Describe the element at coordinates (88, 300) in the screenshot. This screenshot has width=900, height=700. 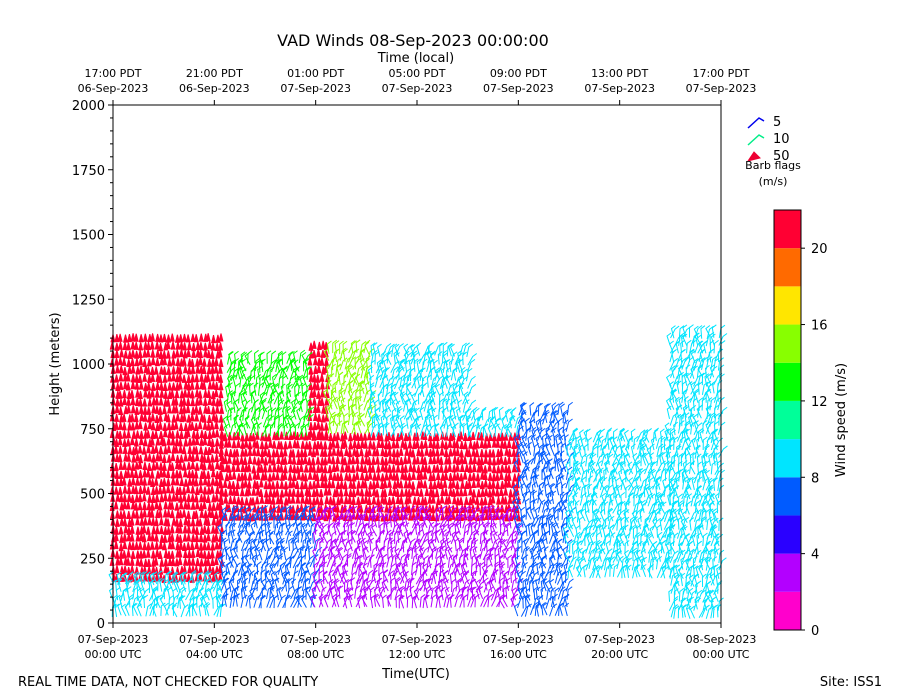
I see `y-tick-label: 1250` at that location.